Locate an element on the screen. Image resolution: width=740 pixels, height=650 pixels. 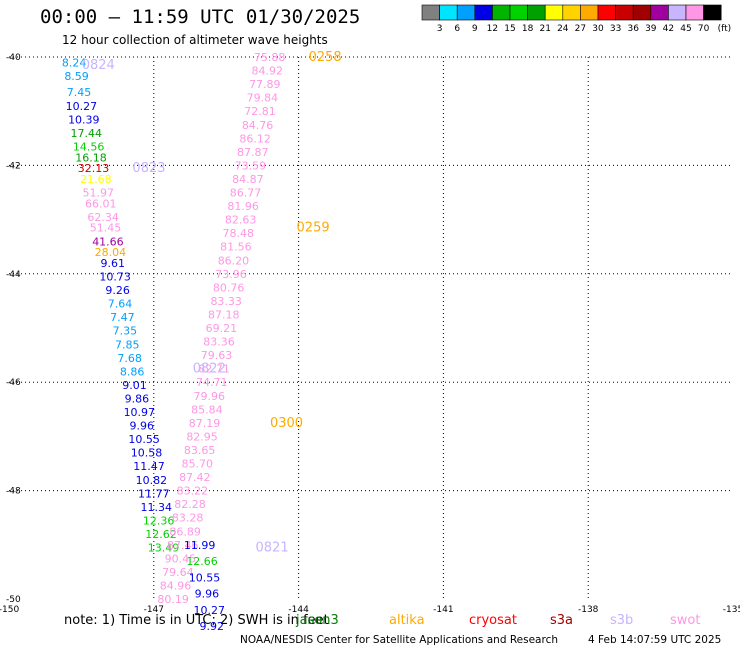
pass-time-label: 0822 is located at coordinates (209, 369).